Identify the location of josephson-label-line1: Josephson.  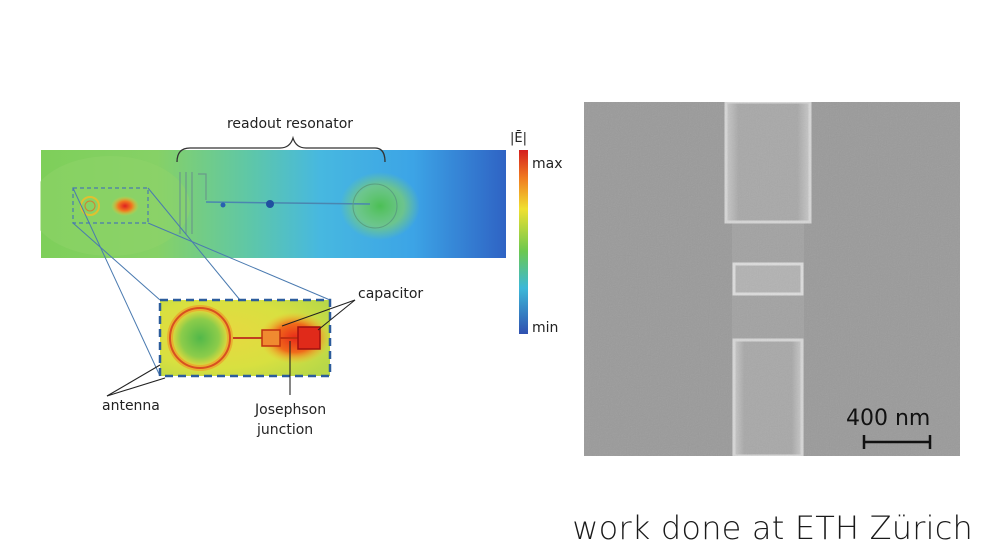
(290, 410).